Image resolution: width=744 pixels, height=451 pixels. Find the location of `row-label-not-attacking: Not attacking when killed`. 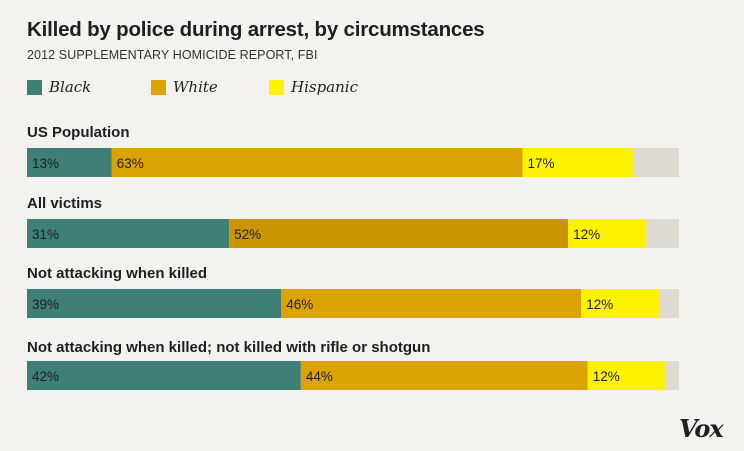

row-label-not-attacking: Not attacking when killed is located at coordinates (117, 273).